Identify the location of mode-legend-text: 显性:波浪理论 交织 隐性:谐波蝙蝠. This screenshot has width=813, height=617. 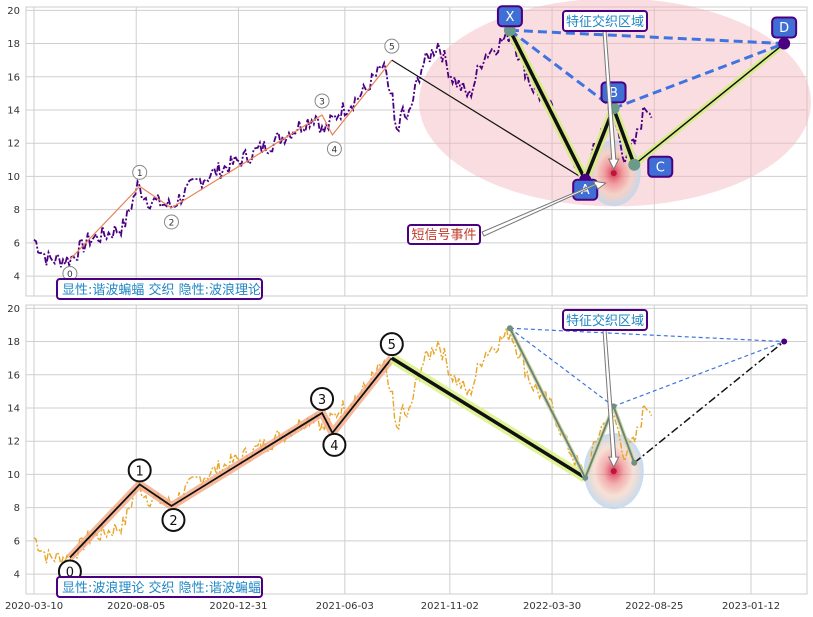
(161, 588).